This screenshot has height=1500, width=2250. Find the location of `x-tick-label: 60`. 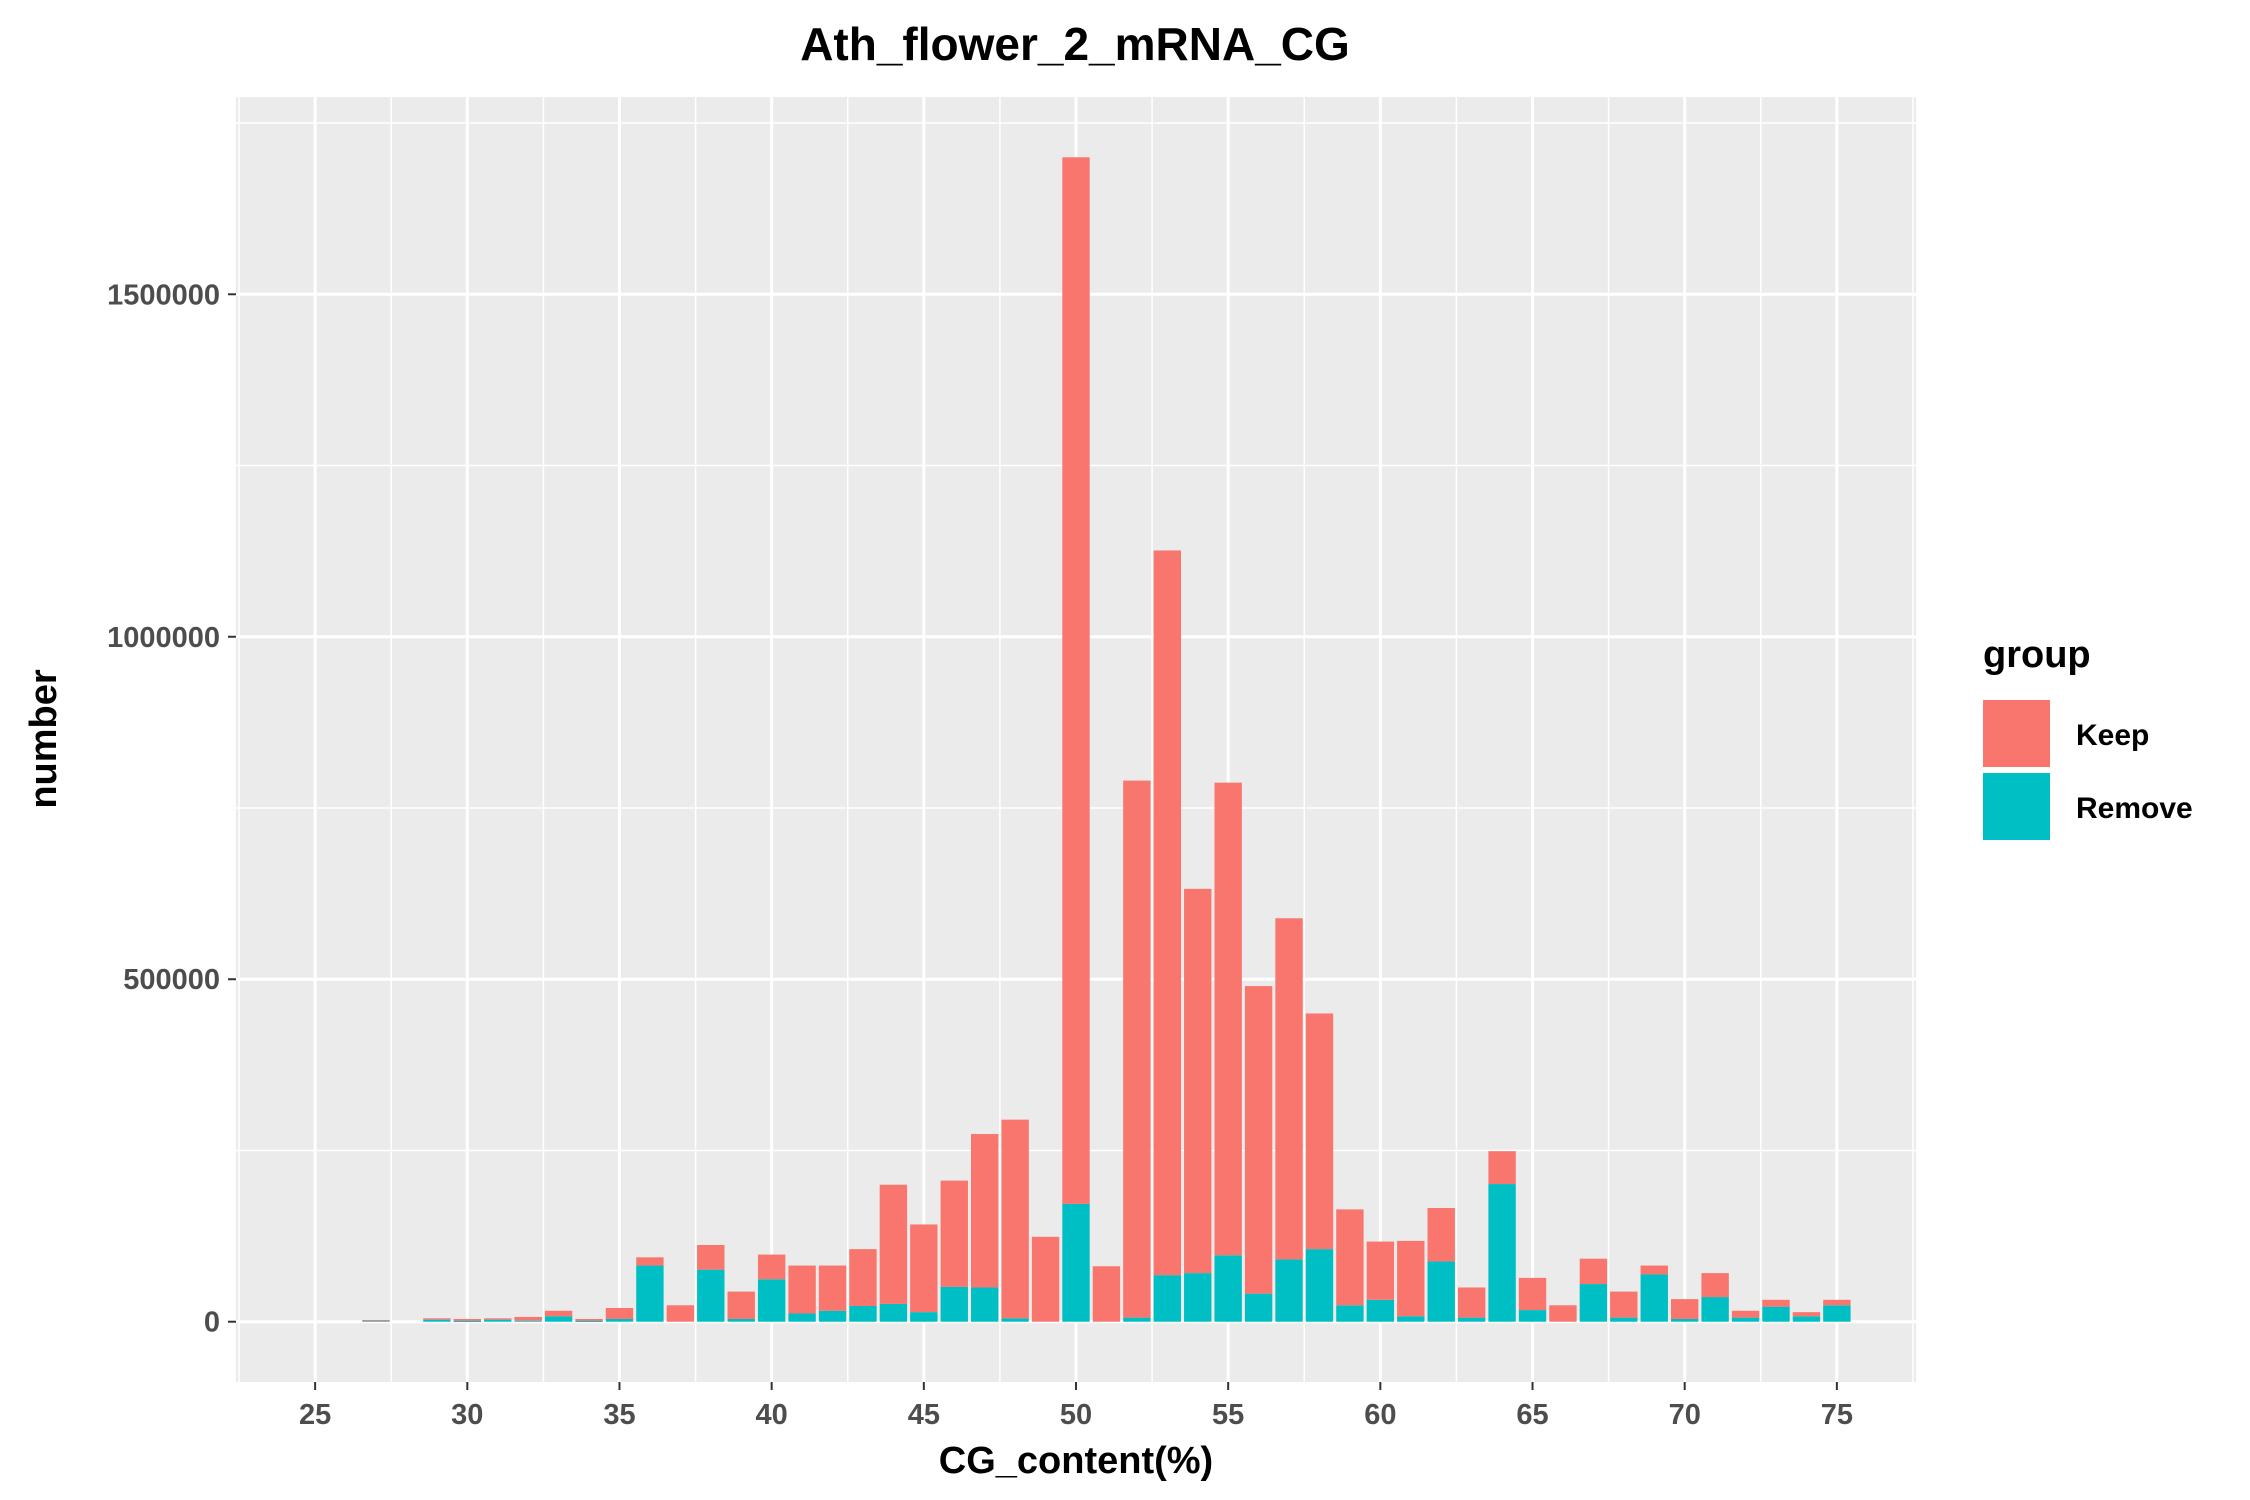

x-tick-label: 60 is located at coordinates (1380, 1415).